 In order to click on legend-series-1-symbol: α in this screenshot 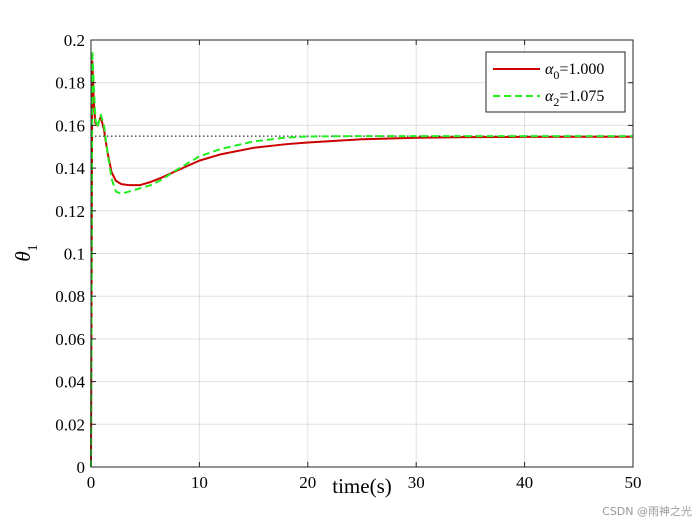, I will do `click(549, 96)`.